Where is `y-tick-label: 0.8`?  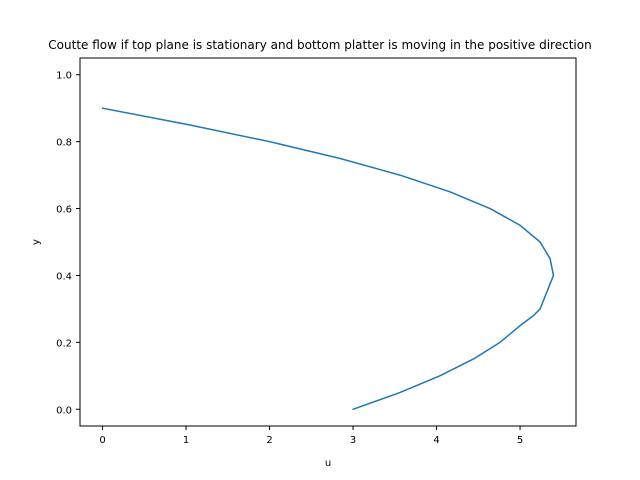 y-tick-label: 0.8 is located at coordinates (64, 143).